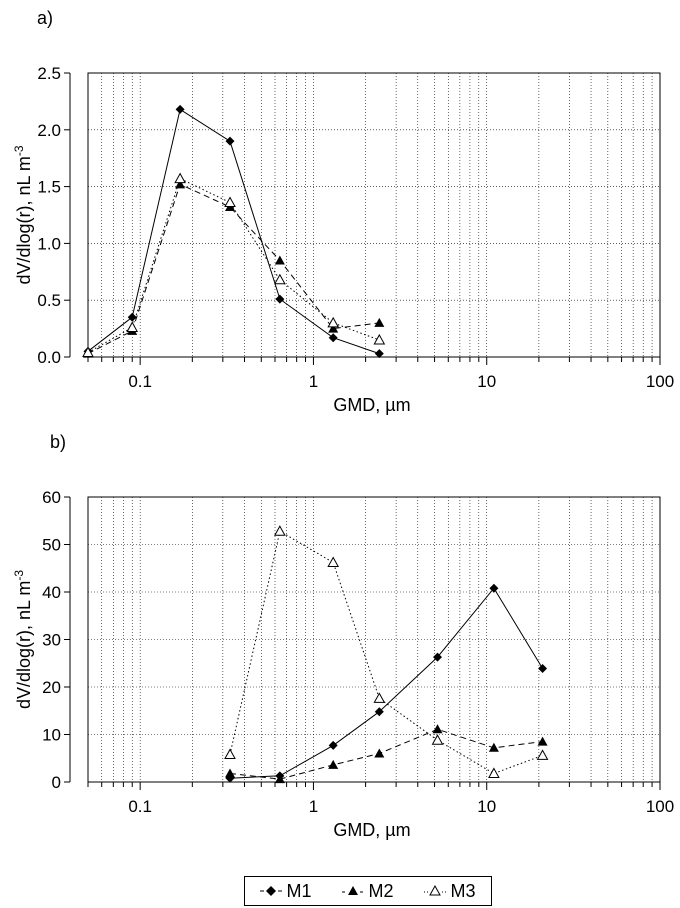  Describe the element at coordinates (49, 130) in the screenshot. I see `y-tick-label: 2.0` at that location.